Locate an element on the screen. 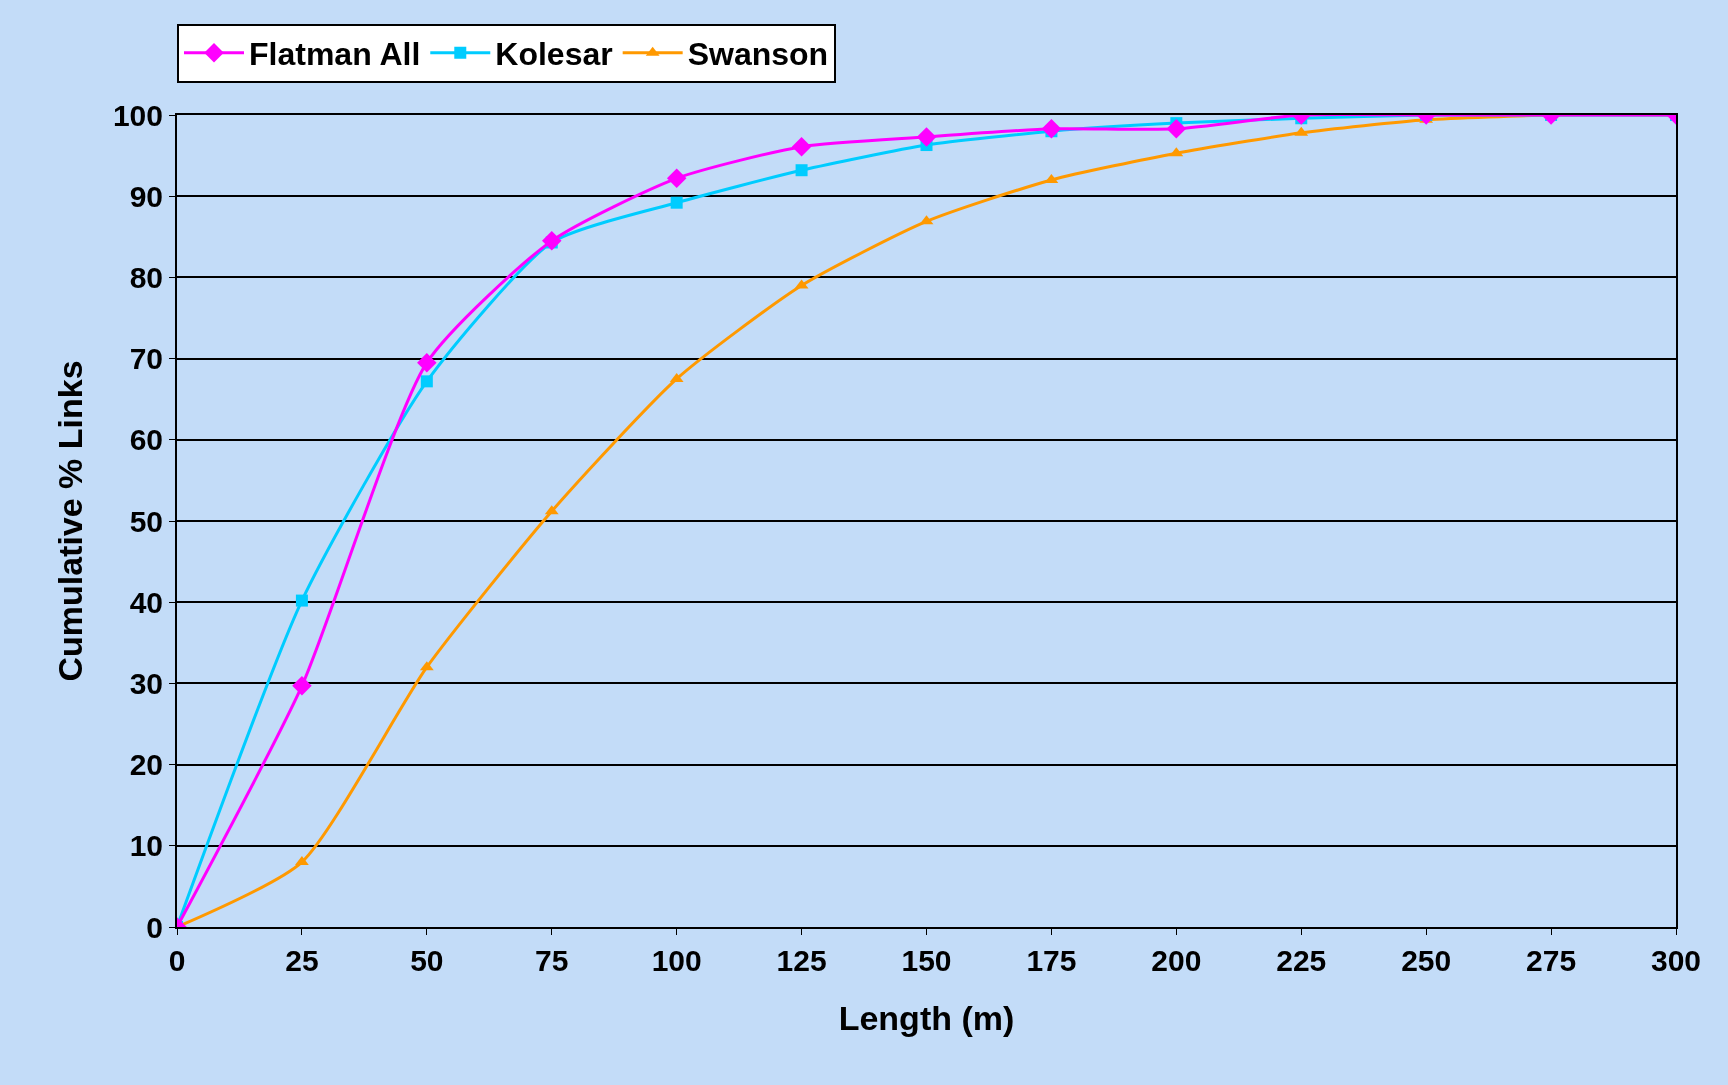  y-tick-label: 80 is located at coordinates (146, 277).